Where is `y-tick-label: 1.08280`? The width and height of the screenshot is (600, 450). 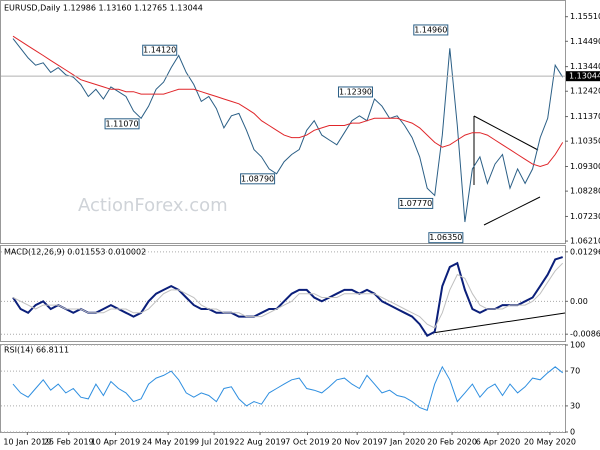
y-tick-label: 1.08280 is located at coordinates (585, 191).